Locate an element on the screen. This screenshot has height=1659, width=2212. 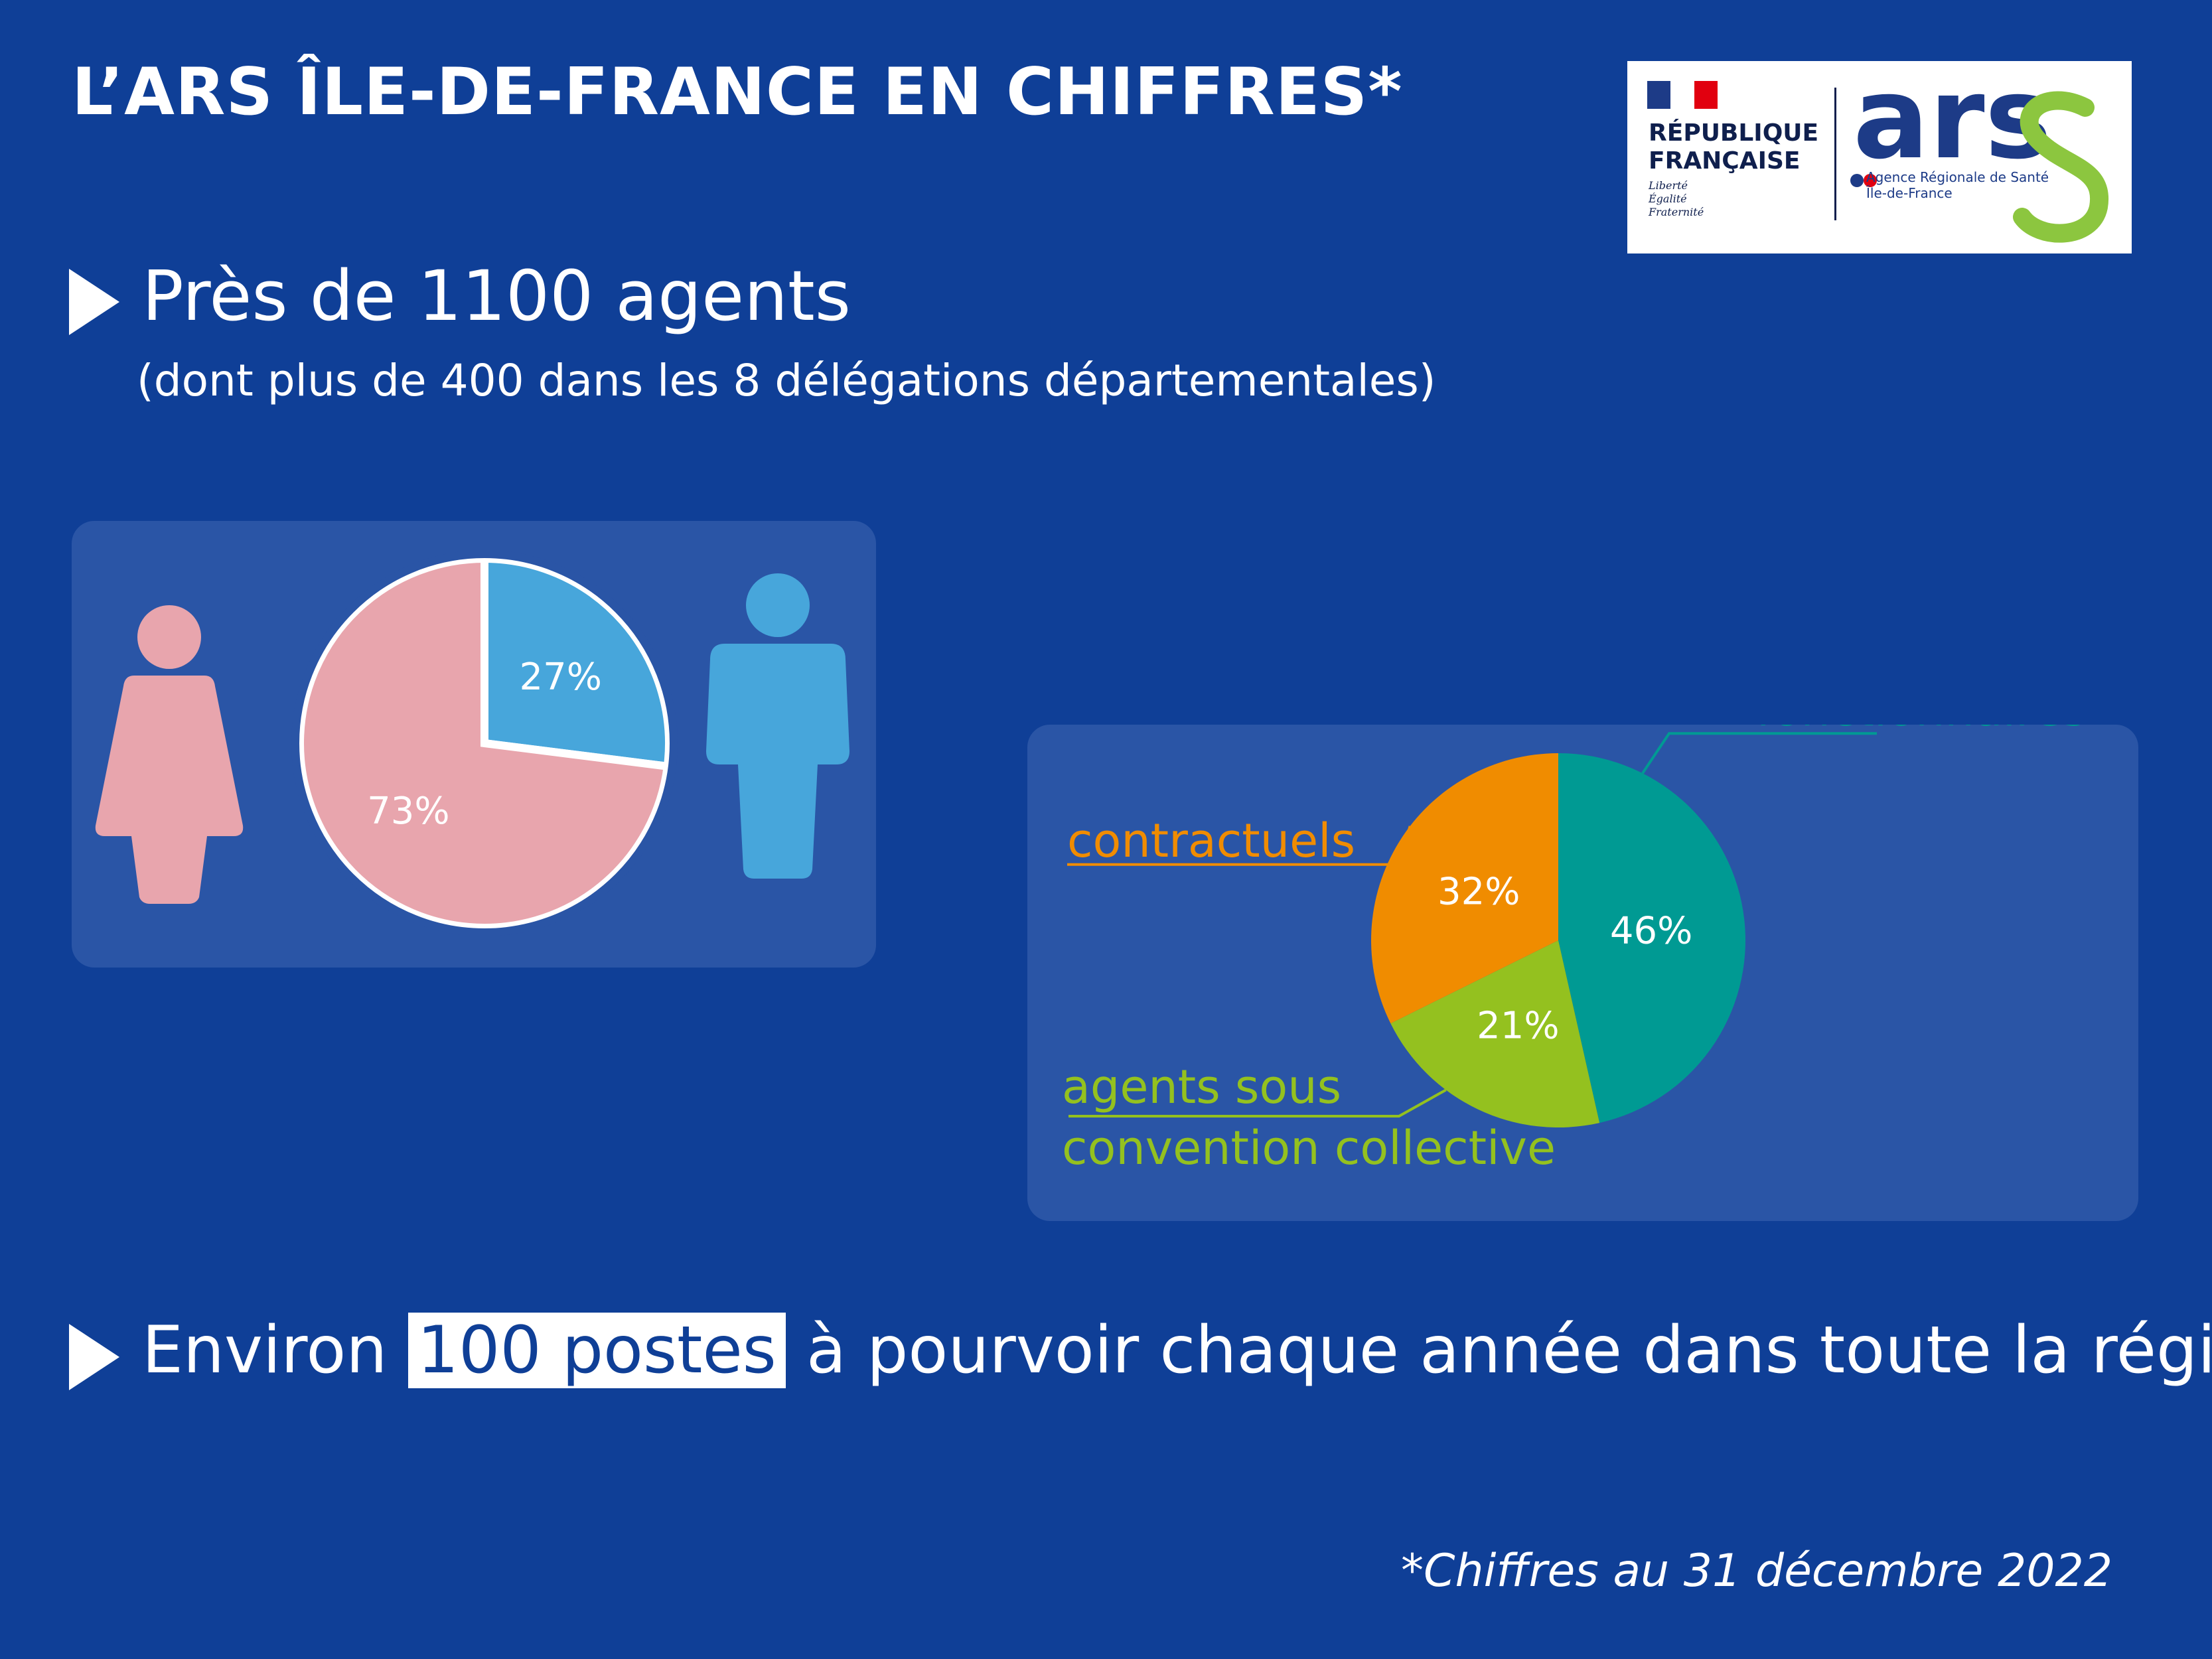
pie-slice-agents-sous-convention-collective is located at coordinates (1495, 1033).